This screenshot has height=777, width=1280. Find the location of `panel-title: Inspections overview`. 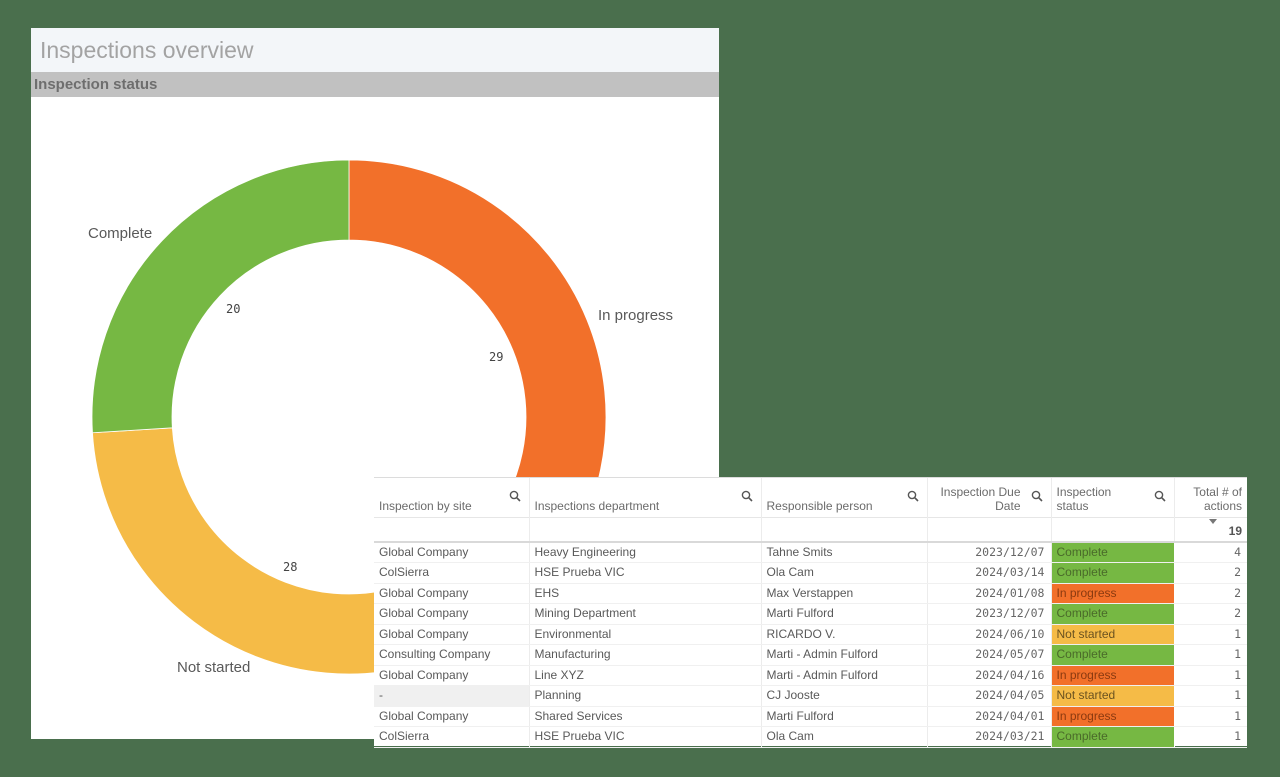

panel-title: Inspections overview is located at coordinates (375, 50).